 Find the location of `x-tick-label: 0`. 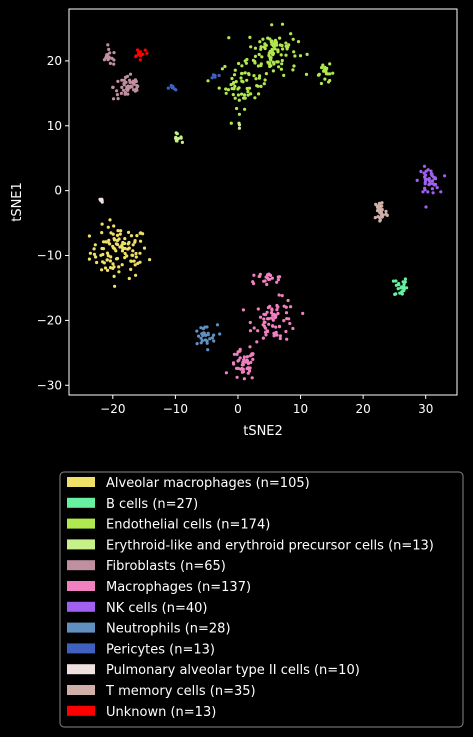

x-tick-label: 0 is located at coordinates (238, 409).